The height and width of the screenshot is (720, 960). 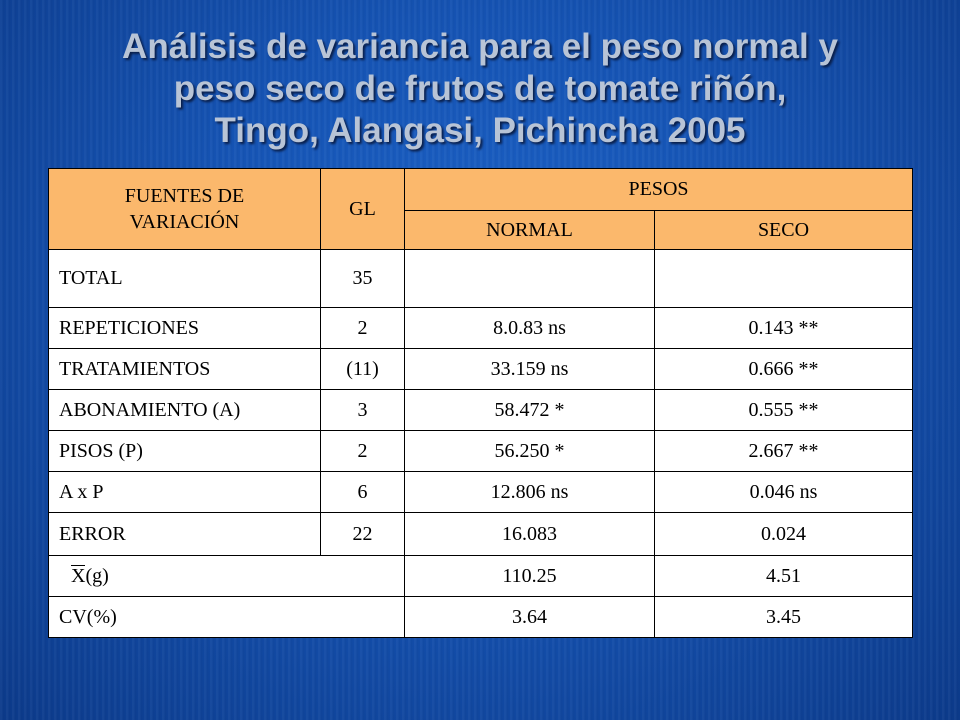 What do you see at coordinates (184, 278) in the screenshot?
I see `row-source: TOTAL` at bounding box center [184, 278].